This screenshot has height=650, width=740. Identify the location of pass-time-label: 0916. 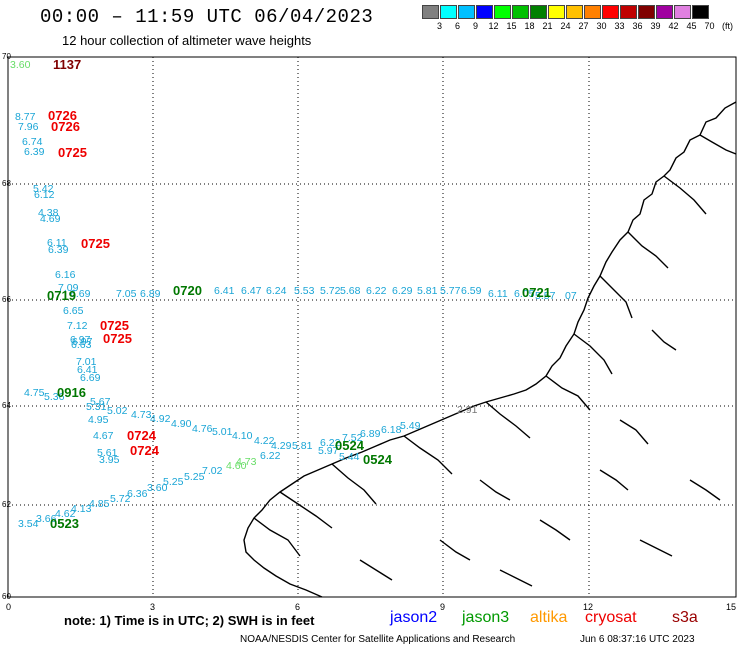
(71, 392).